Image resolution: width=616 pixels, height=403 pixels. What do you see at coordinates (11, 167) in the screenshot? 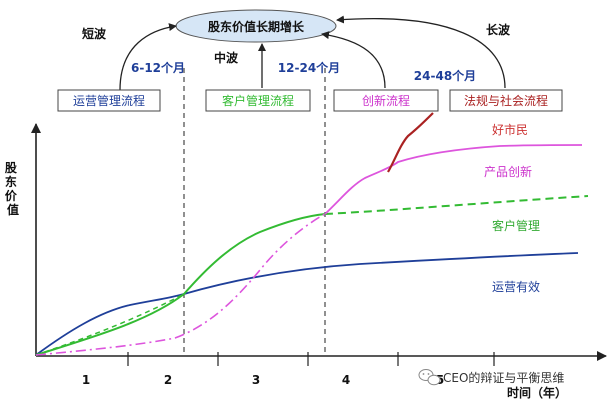
I see `y-axis-label-char-1: 股` at bounding box center [11, 167].